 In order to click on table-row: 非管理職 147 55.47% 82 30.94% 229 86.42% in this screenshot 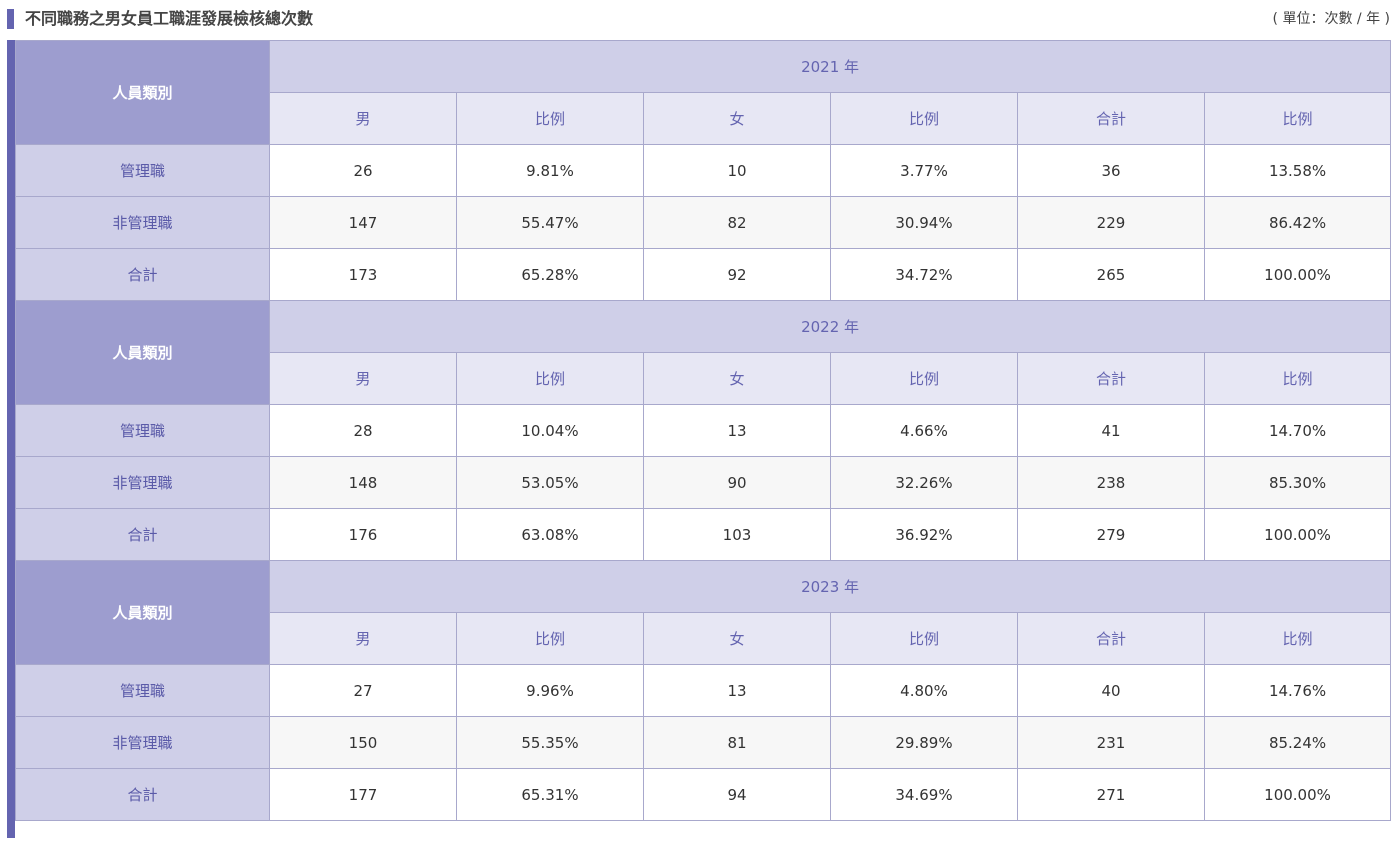, I will do `click(703, 222)`.